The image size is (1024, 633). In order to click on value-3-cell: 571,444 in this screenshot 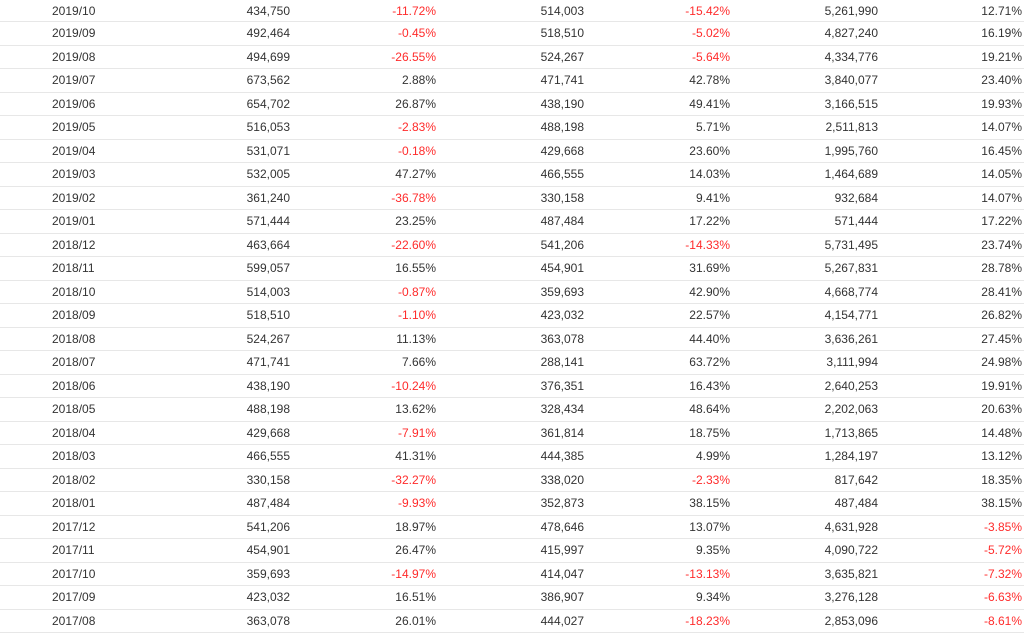, I will do `click(856, 221)`.